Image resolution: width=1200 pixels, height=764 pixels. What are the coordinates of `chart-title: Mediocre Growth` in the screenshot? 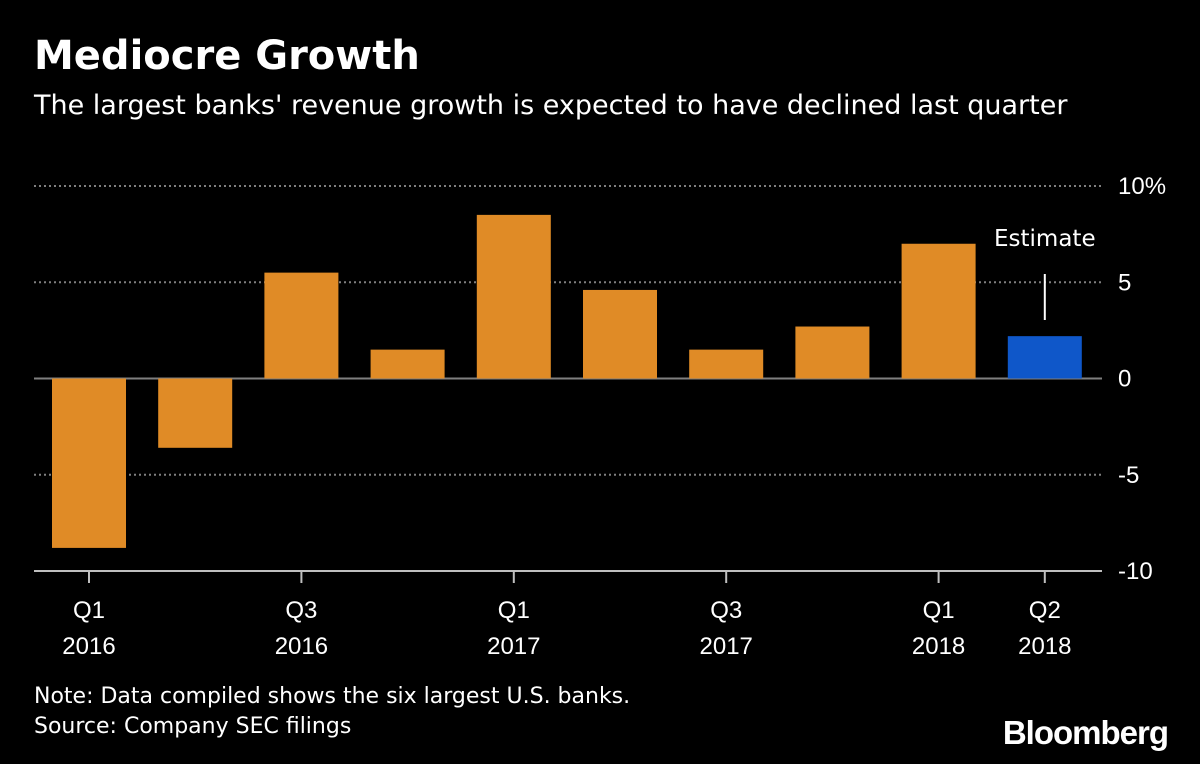 It's located at (227, 56).